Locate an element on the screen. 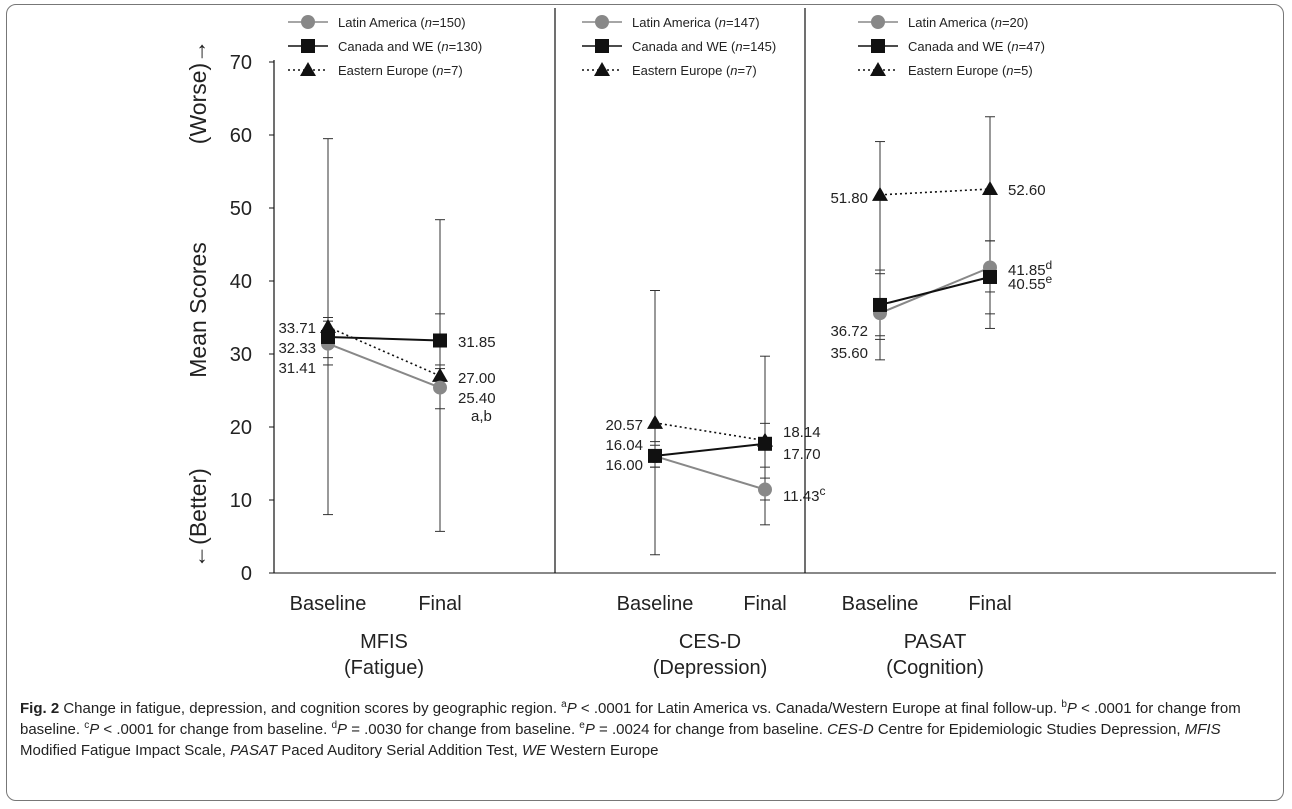 The image size is (1292, 809). data-label-final: 52.60 is located at coordinates (1027, 190).